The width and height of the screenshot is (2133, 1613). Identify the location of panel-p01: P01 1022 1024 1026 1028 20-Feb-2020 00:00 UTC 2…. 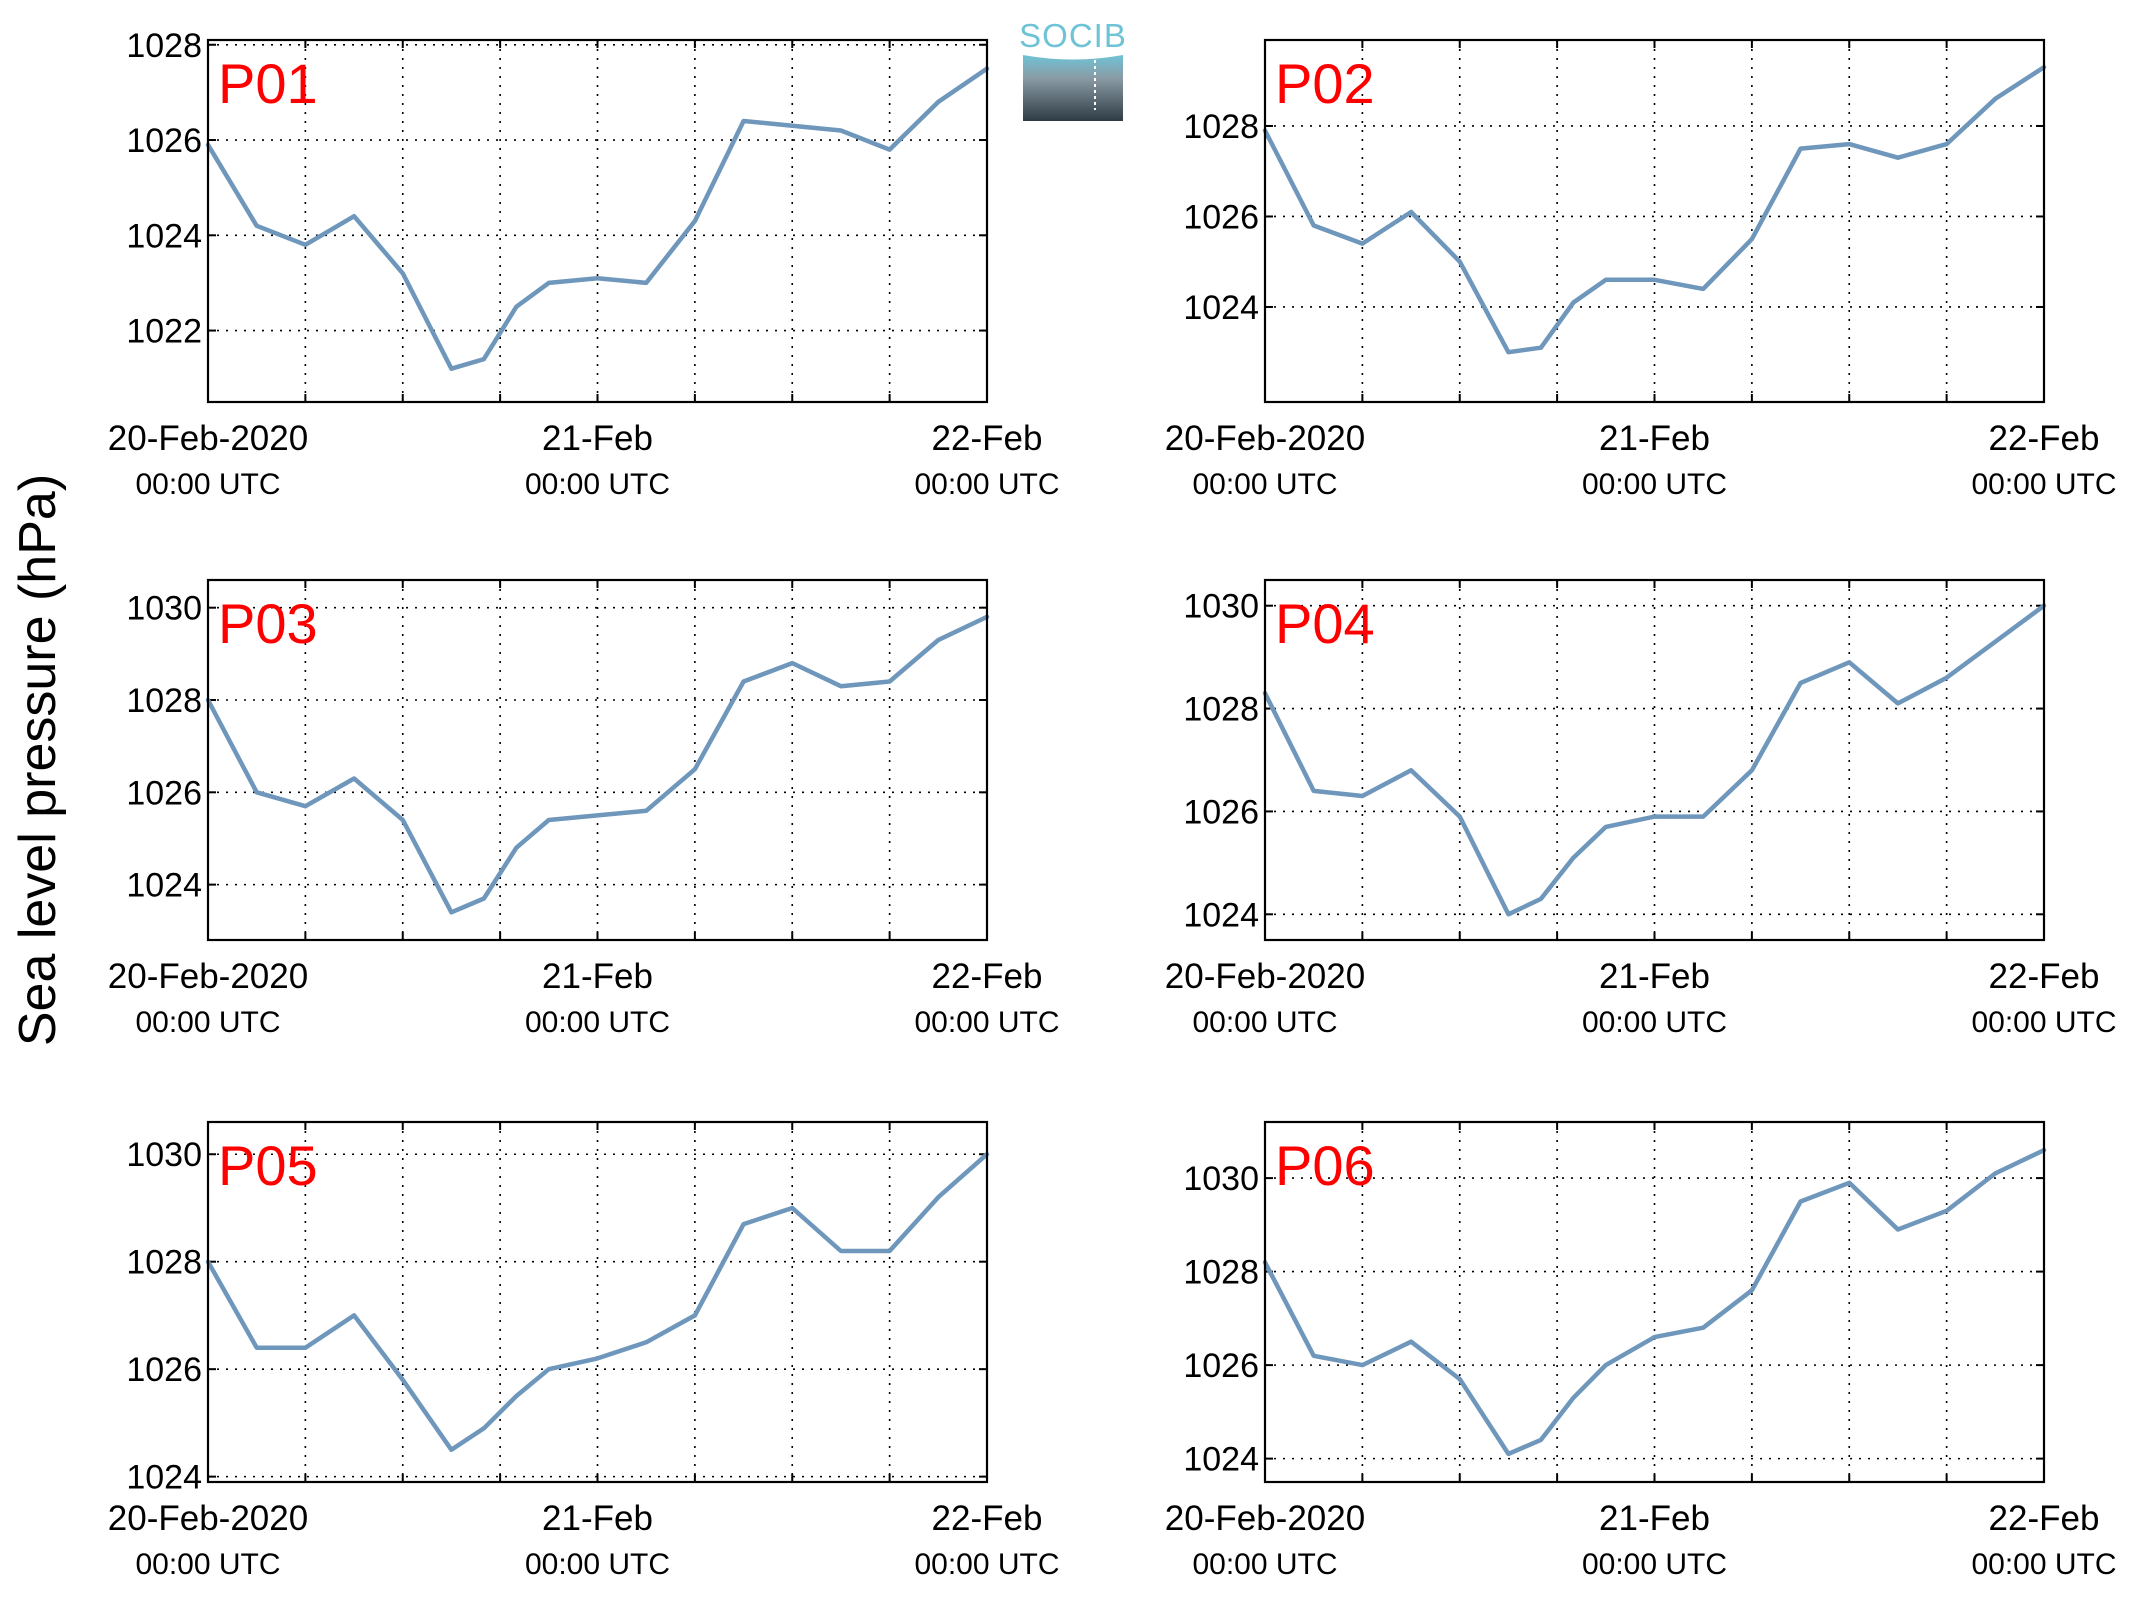
(584, 264).